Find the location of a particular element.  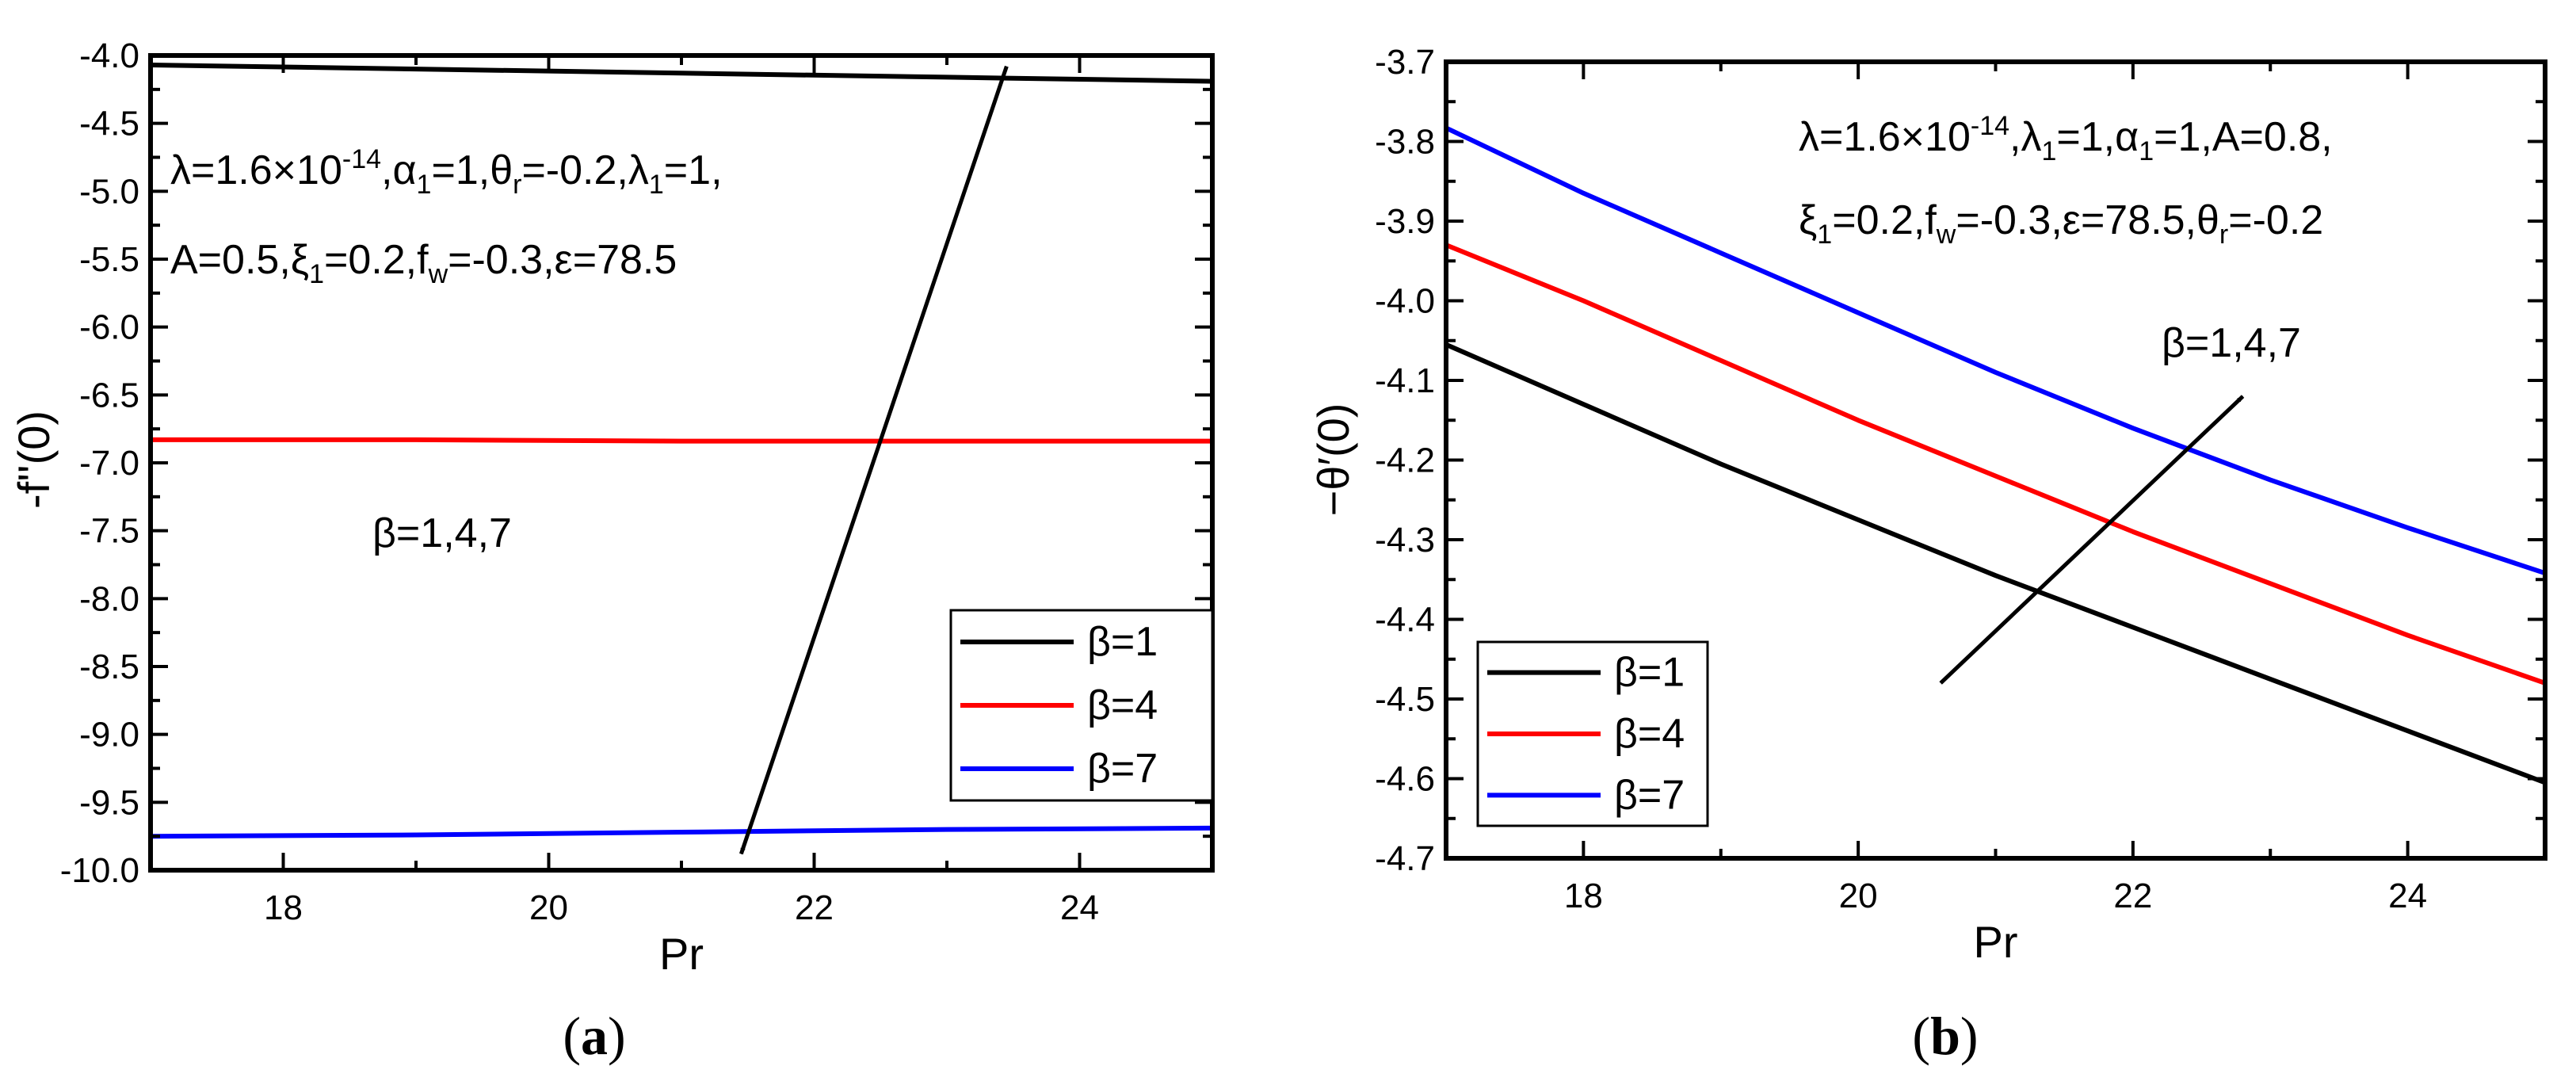

panel-a-annotation-segment: w is located at coordinates (438, 274).